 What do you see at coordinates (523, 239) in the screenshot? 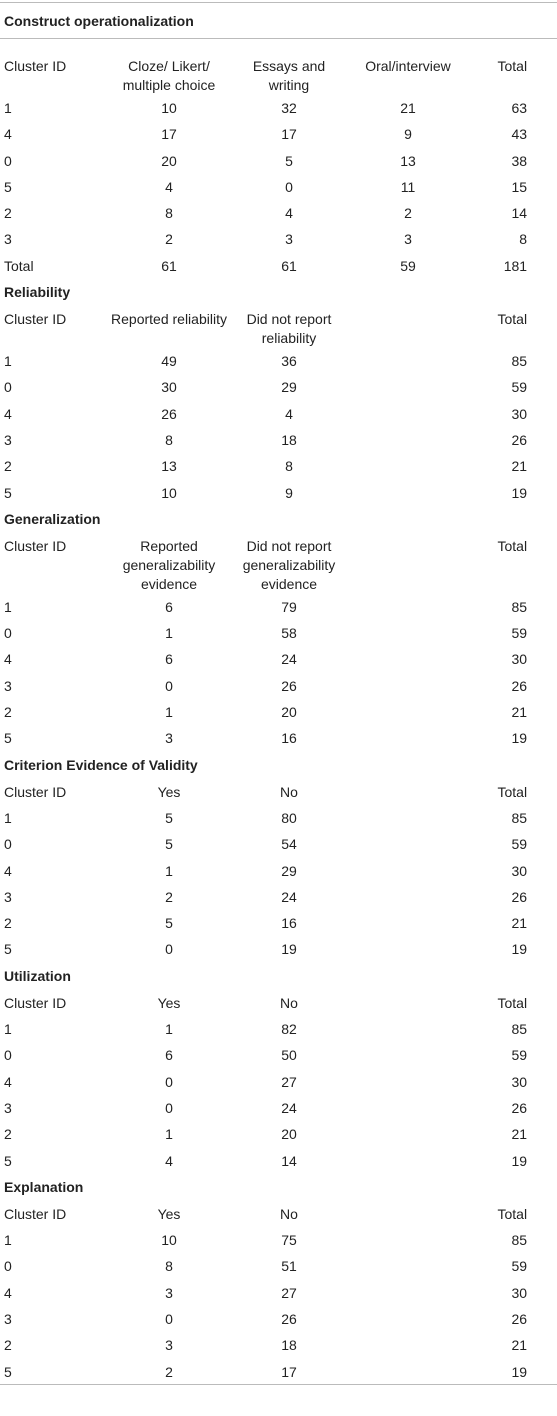
I see `data-cell: 8` at bounding box center [523, 239].